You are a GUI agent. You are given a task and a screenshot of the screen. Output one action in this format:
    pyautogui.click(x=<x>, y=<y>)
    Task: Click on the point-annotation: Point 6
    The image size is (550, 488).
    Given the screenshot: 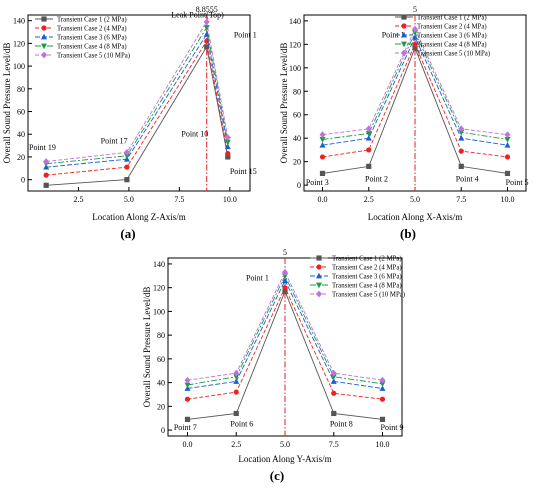 What is the action you would take?
    pyautogui.click(x=241, y=424)
    